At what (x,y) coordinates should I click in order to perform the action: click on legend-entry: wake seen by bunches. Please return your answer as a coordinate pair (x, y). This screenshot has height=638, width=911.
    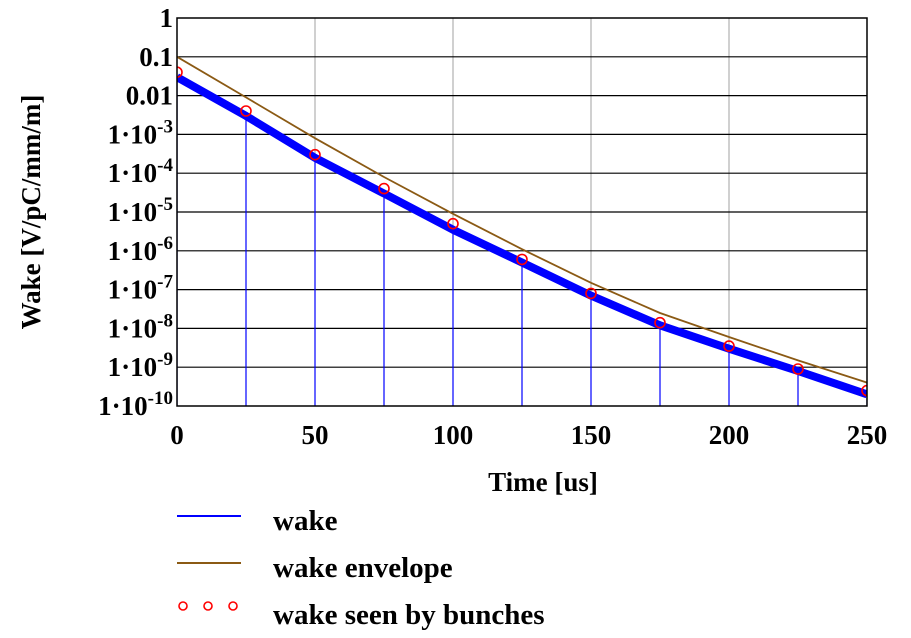
    Looking at the image, I should click on (409, 615).